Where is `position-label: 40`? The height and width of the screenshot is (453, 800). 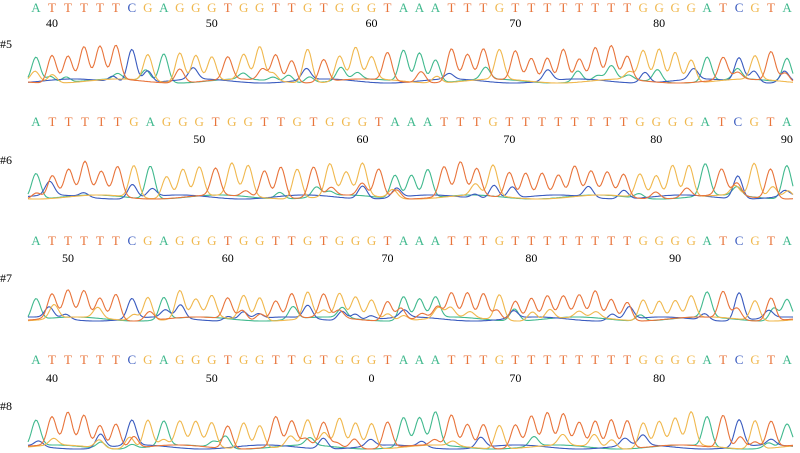
position-label: 40 is located at coordinates (52, 23).